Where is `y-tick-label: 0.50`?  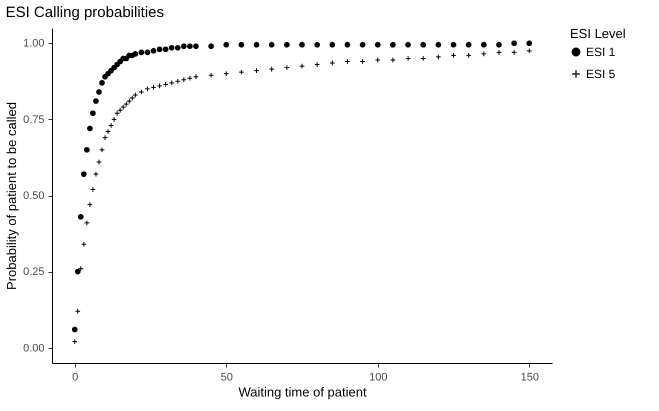 y-tick-label: 0.50 is located at coordinates (33, 196).